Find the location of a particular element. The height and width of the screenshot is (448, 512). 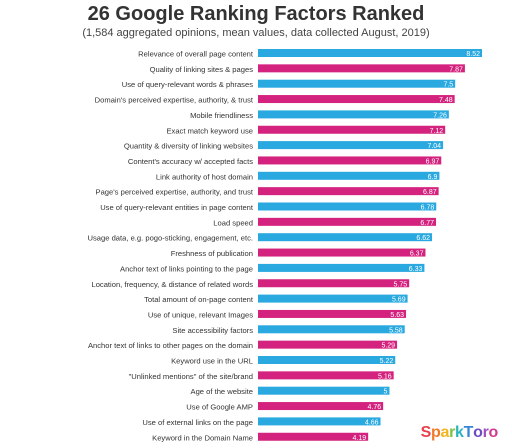

value-label: 6.9 is located at coordinates (433, 177).